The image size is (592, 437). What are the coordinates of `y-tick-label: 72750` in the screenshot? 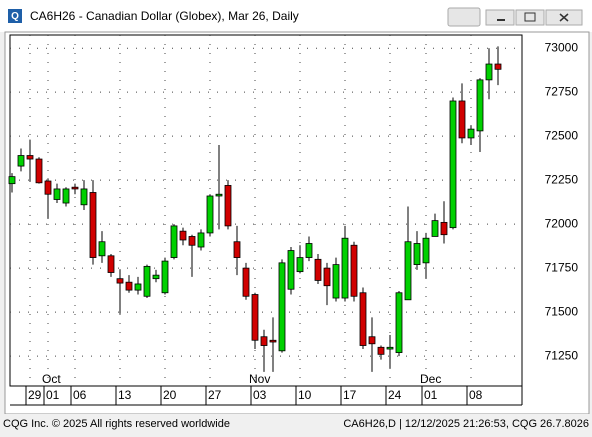 It's located at (562, 91).